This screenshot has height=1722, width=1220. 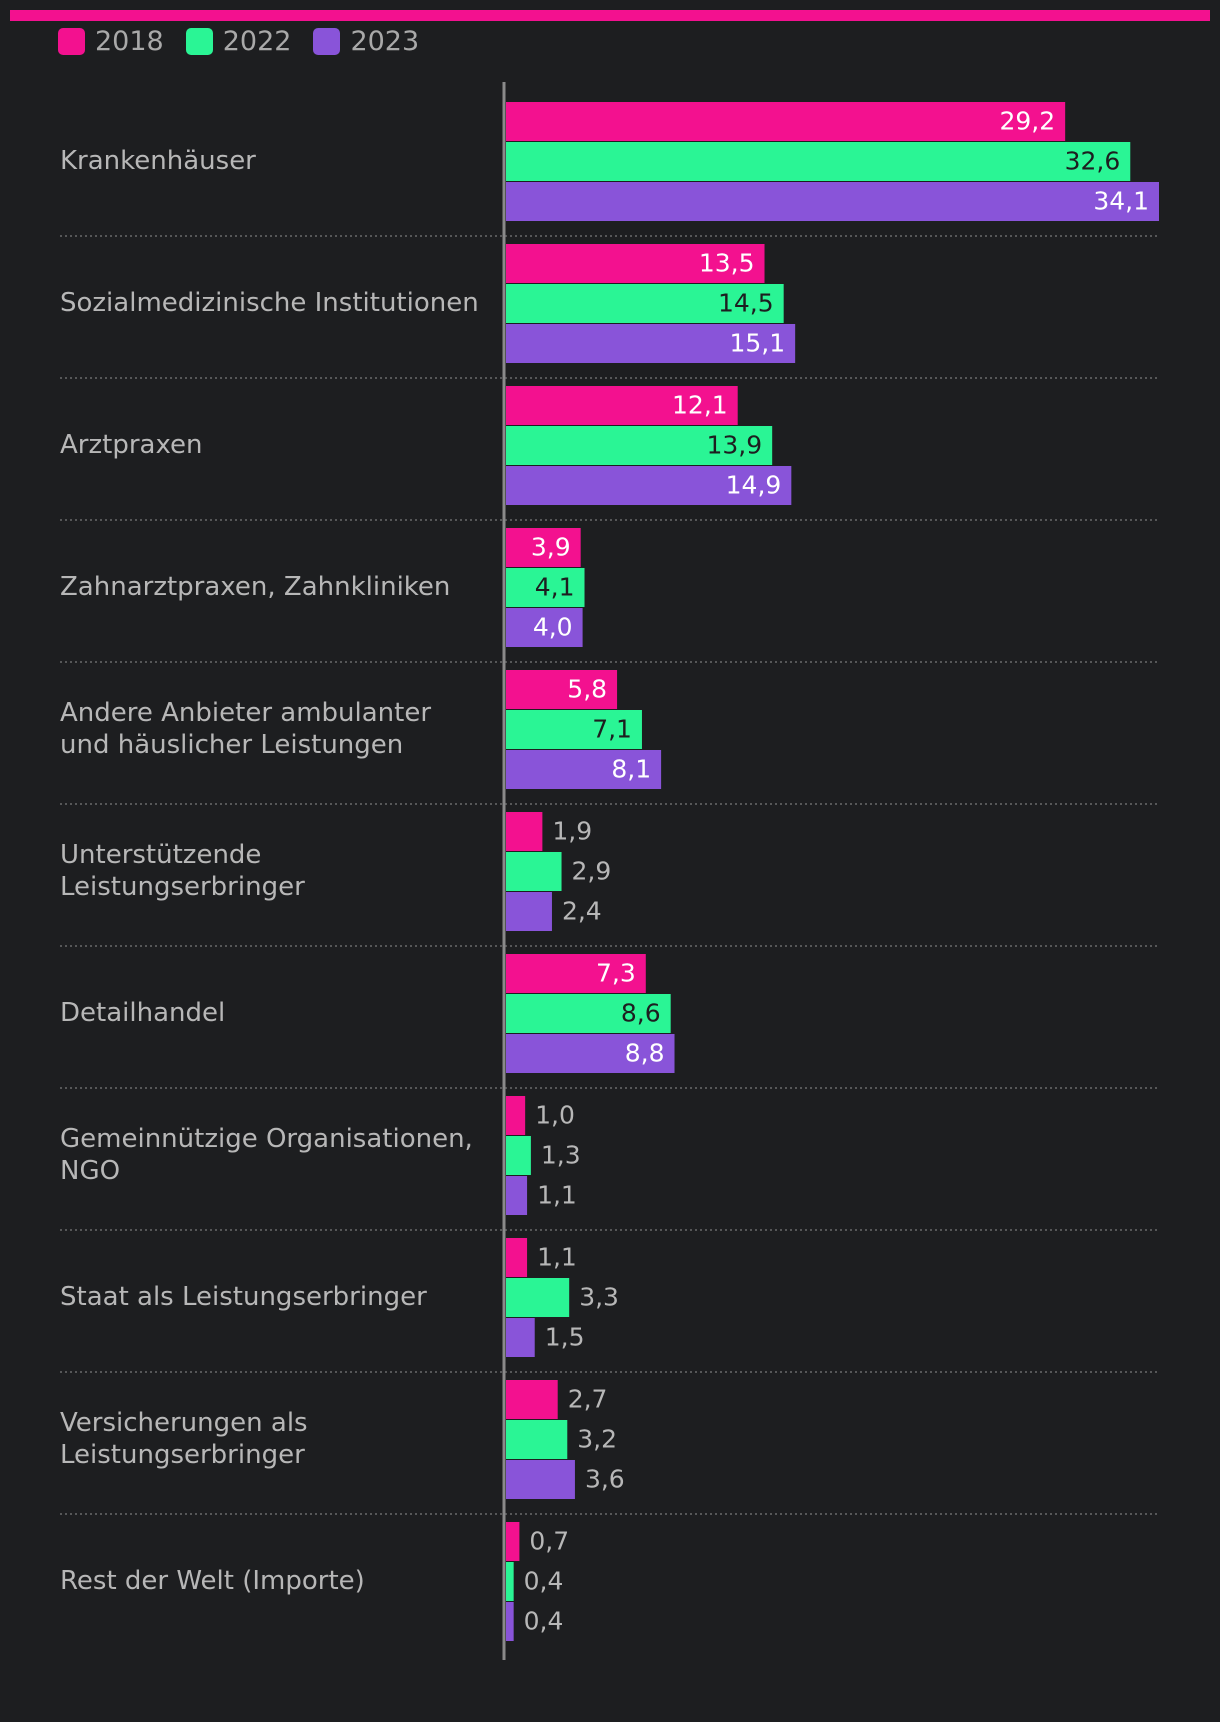 What do you see at coordinates (257, 41) in the screenshot?
I see `legend-label-2022: 2022` at bounding box center [257, 41].